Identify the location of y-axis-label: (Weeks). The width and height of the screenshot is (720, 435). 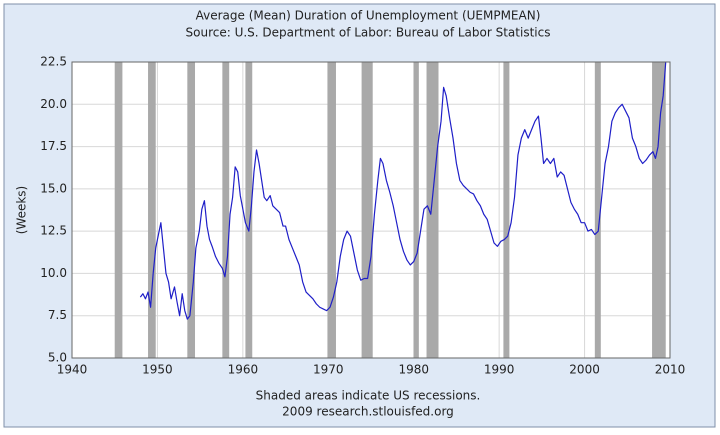
(22, 210).